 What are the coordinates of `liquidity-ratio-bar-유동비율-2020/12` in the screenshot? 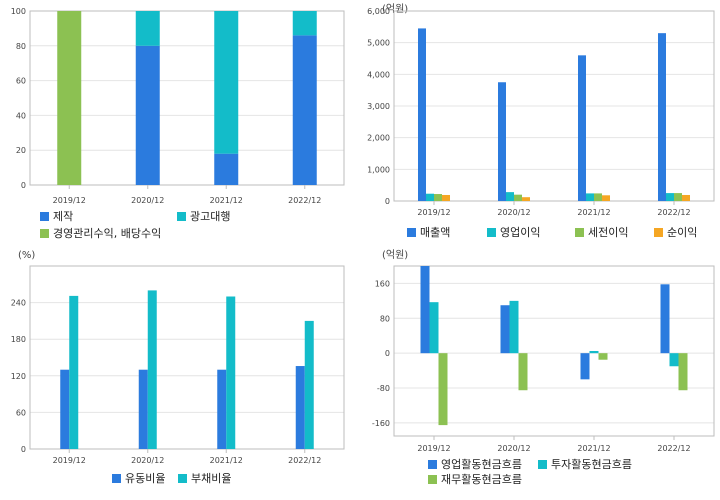 It's located at (143, 409).